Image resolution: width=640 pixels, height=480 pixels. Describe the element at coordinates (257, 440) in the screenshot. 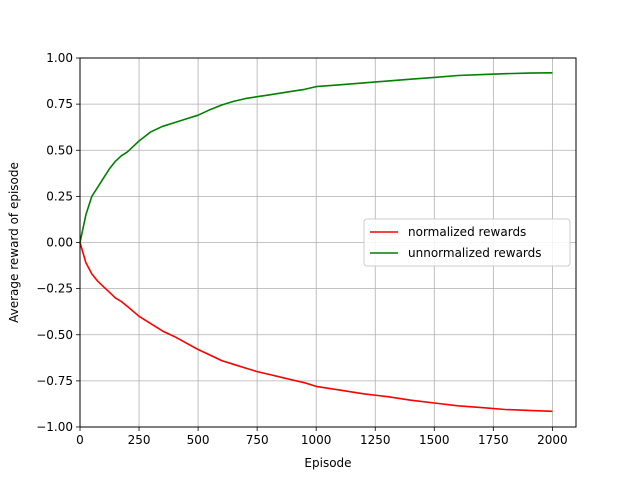

I see `x-tick-label: 750` at that location.